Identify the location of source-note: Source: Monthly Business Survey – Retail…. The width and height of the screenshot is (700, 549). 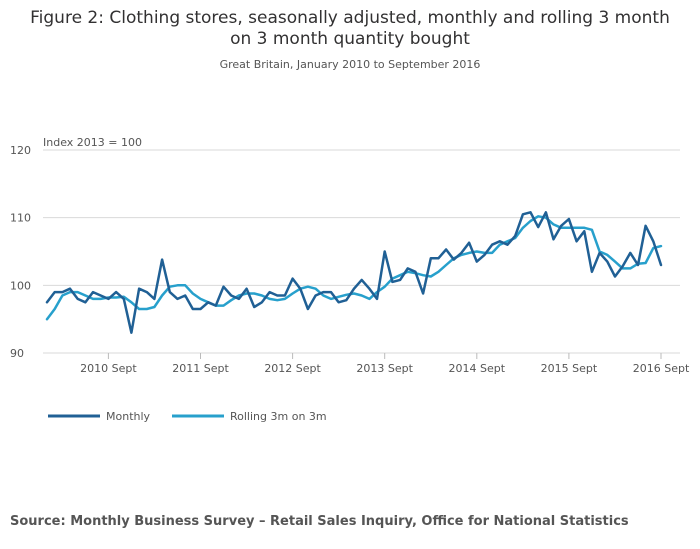
(319, 521).